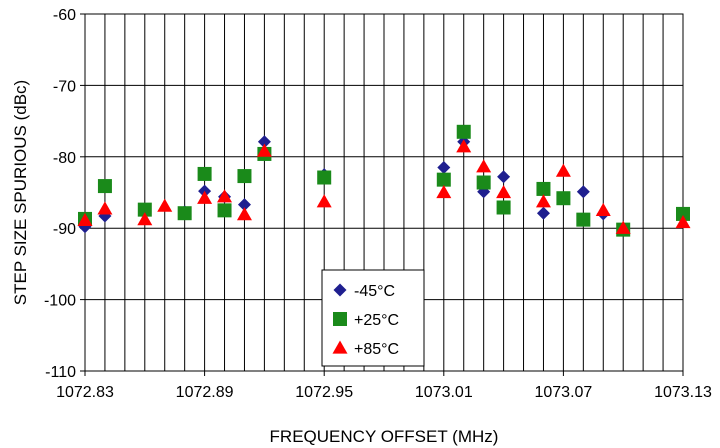  Describe the element at coordinates (64, 15) in the screenshot. I see `y-tick-label: -60` at that location.